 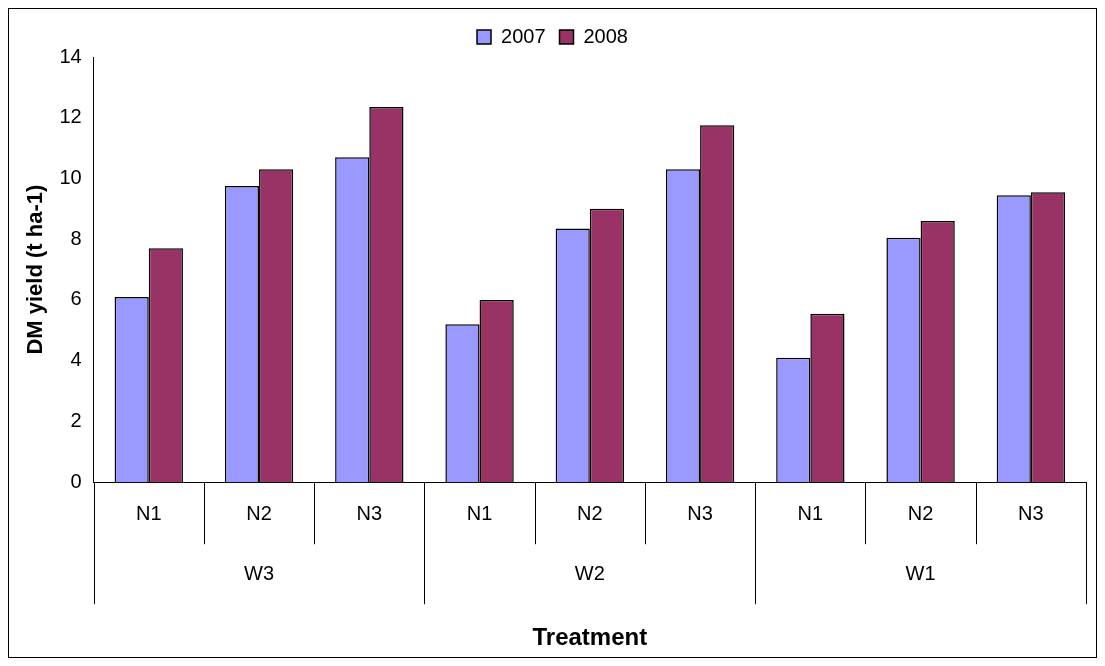 I want to click on y-tick-label: 0, so click(x=76, y=480).